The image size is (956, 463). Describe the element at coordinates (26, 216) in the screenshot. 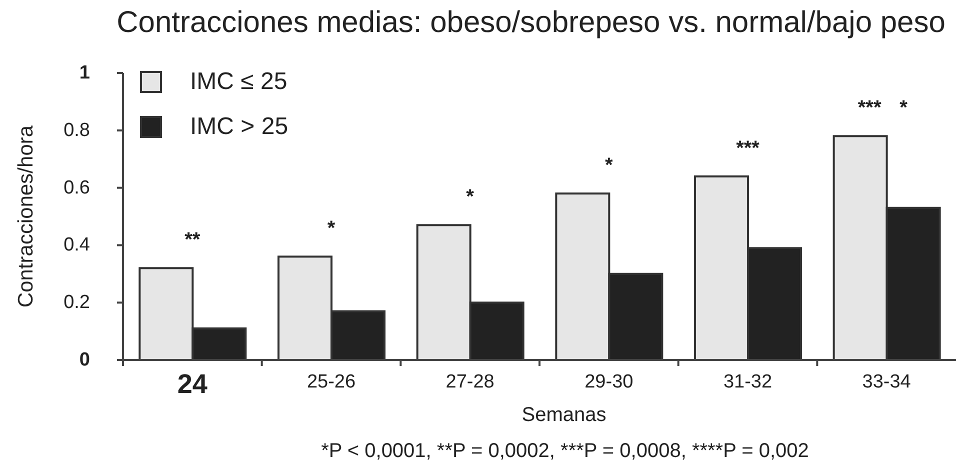

I see `y-axis-title: Contracciones/hora` at that location.